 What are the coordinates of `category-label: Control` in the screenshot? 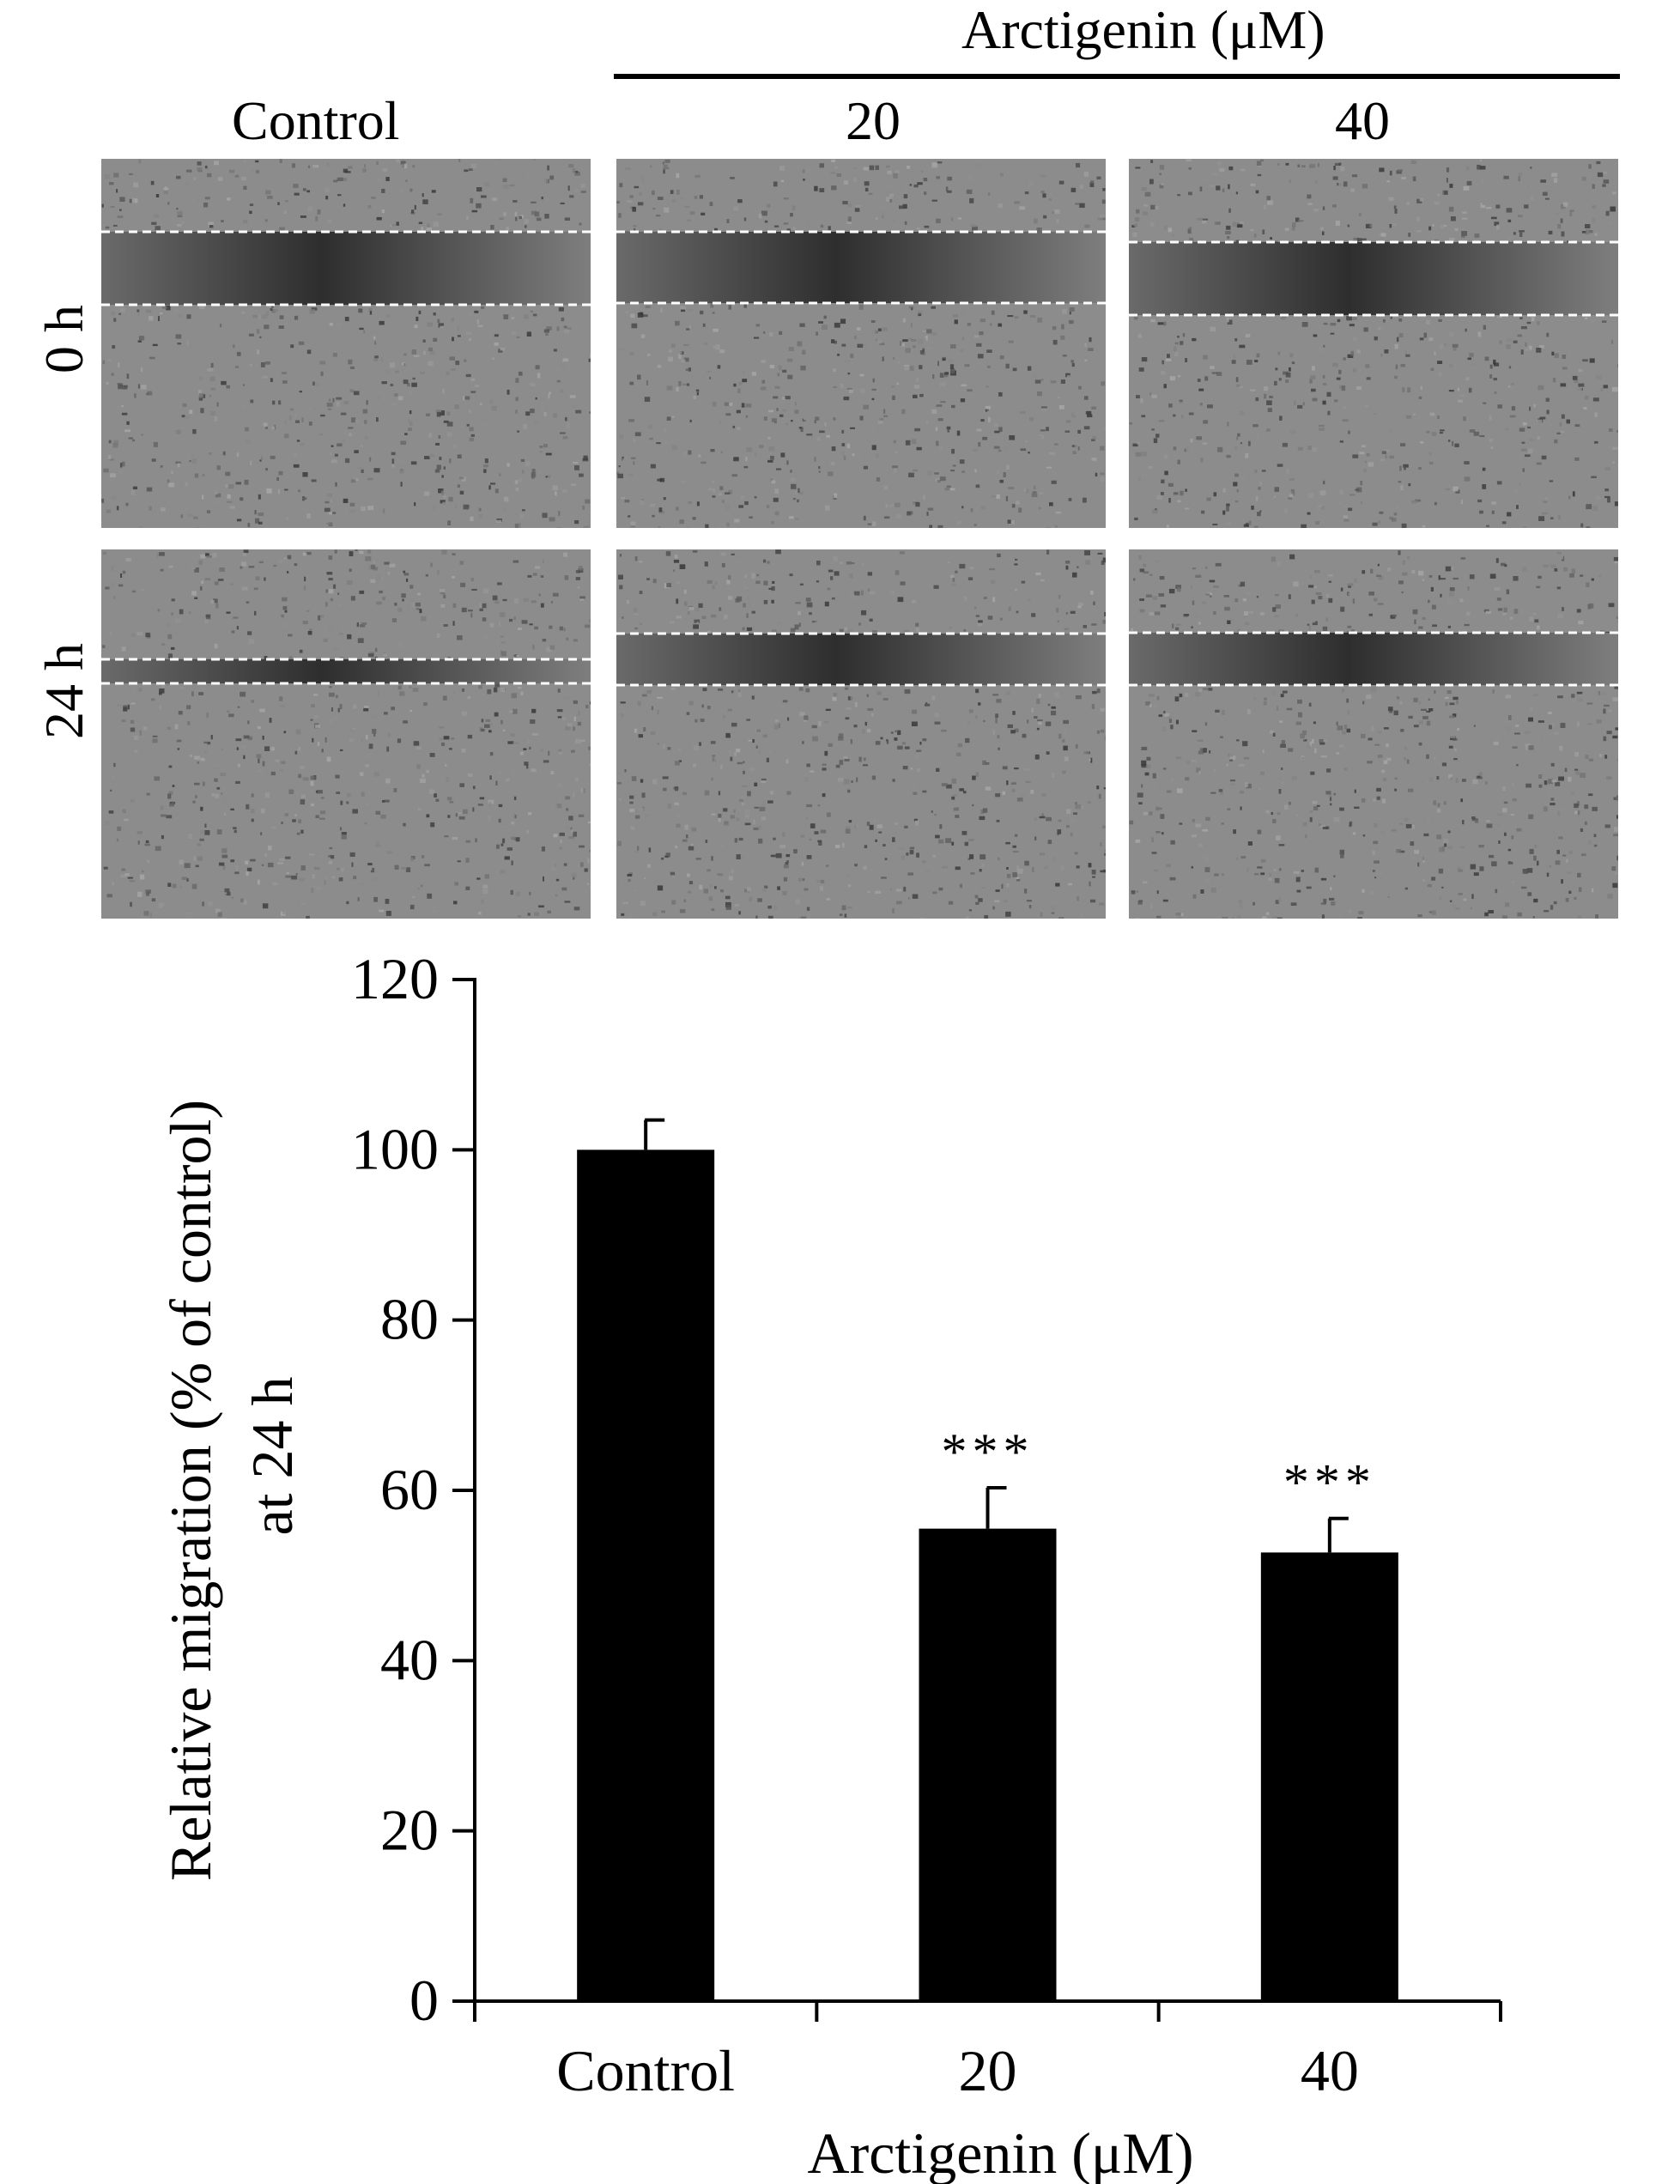 It's located at (646, 2071).